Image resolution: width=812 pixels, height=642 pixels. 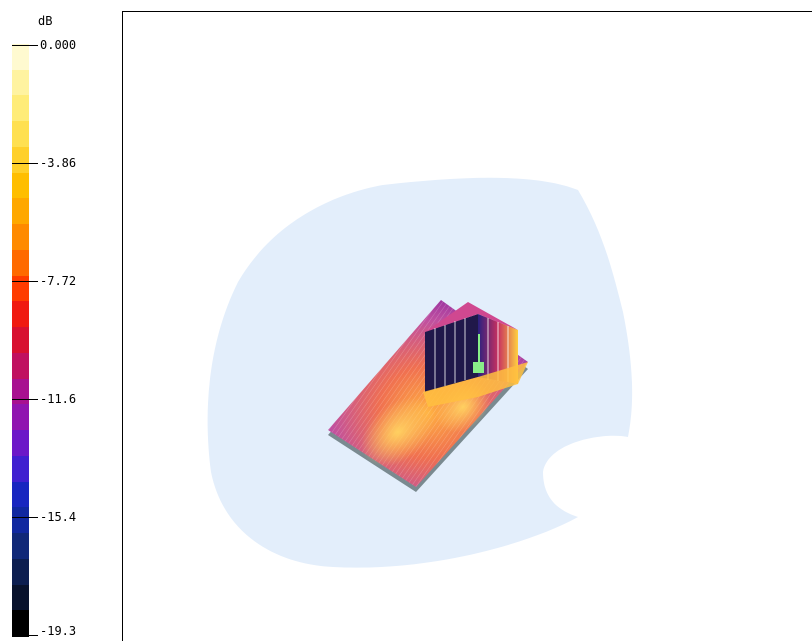 I want to click on module-top, so click(x=471, y=317).